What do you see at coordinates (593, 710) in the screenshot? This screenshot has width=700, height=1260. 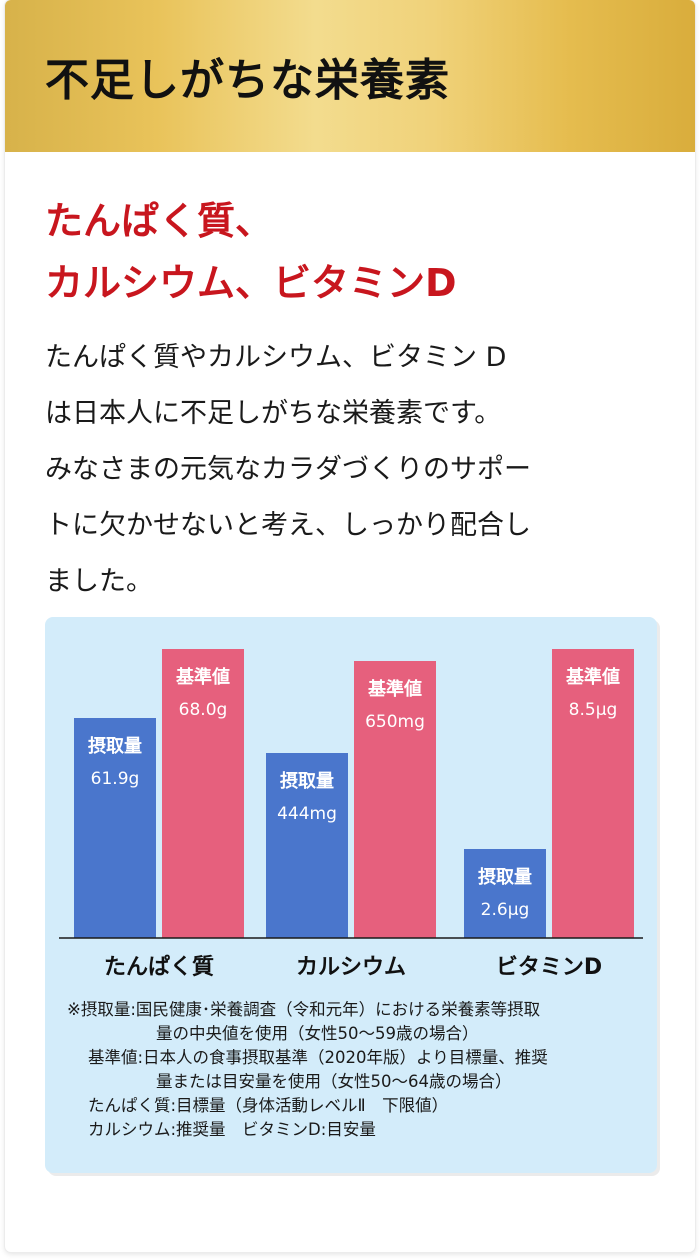 I see `value-label: 8.5μg` at bounding box center [593, 710].